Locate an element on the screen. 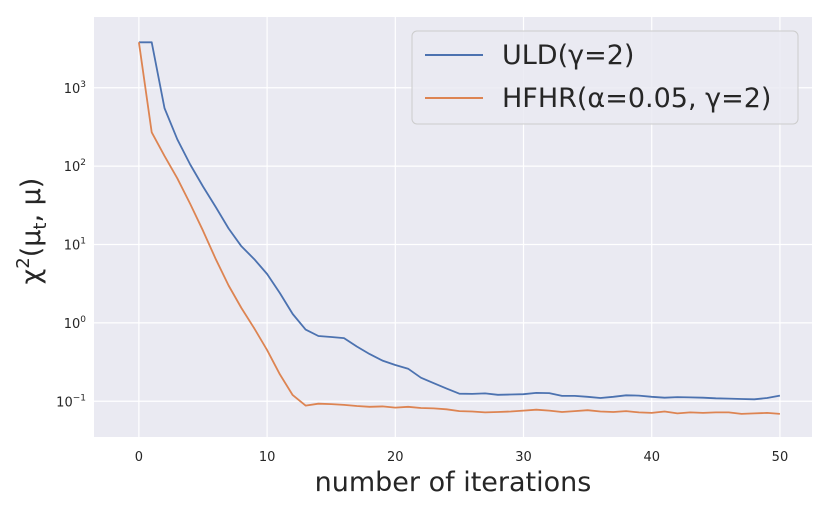 This screenshot has height=506, width=830. y-tick-label: 10⁰ is located at coordinates (75, 323).